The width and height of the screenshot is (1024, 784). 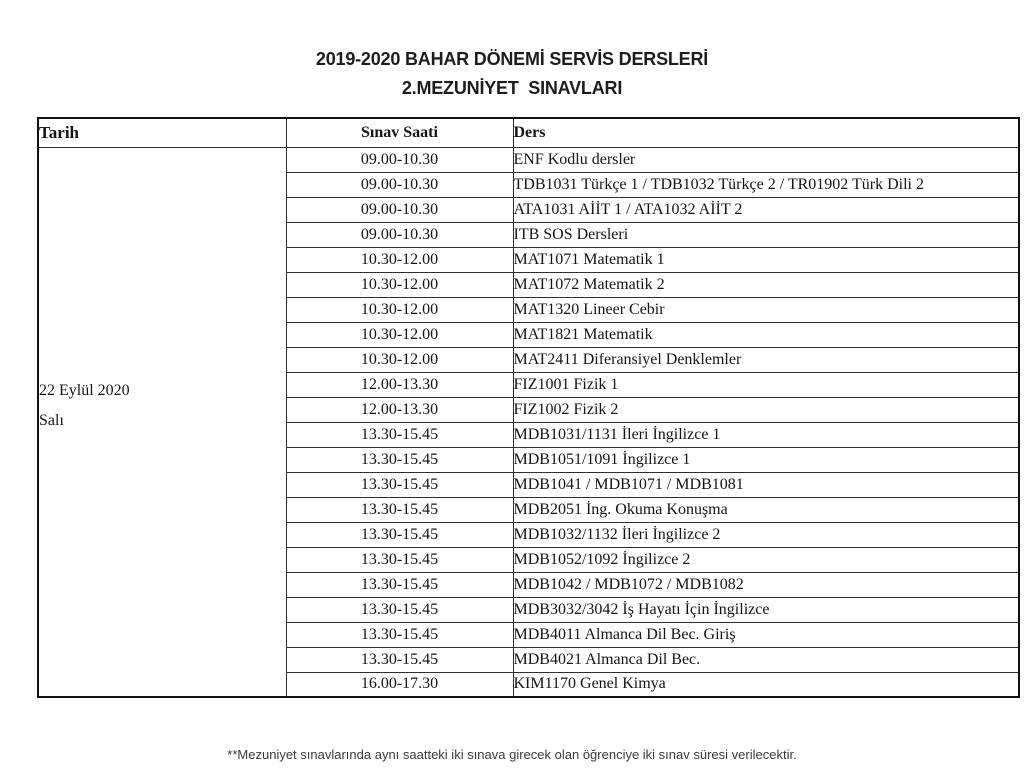 What do you see at coordinates (766, 234) in the screenshot?
I see `exam-course: ITB SOS Dersleri` at bounding box center [766, 234].